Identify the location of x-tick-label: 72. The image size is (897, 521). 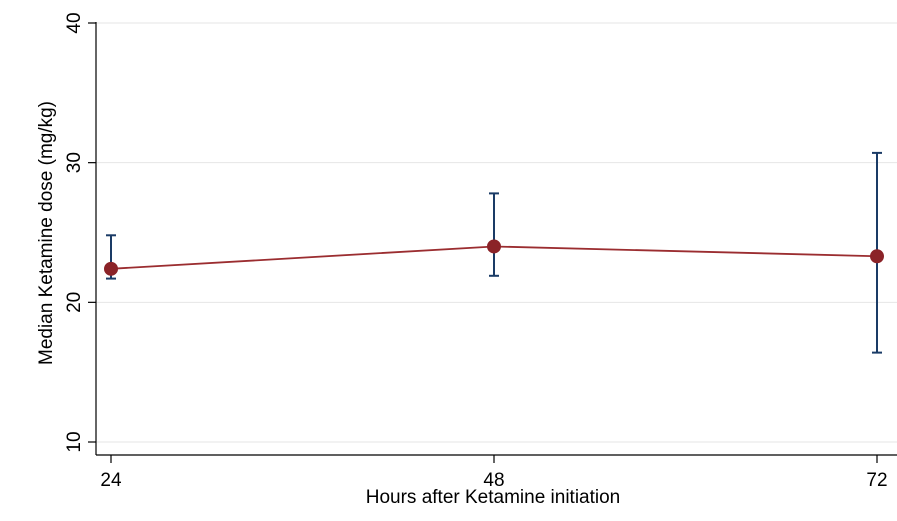
(876, 480).